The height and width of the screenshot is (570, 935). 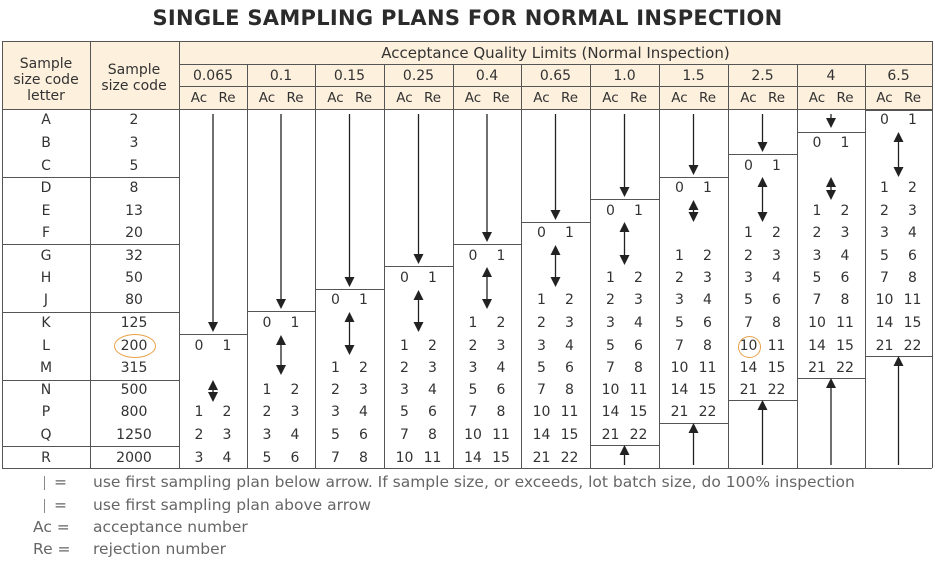 I want to click on aql-body-divider, so click(x=521, y=288).